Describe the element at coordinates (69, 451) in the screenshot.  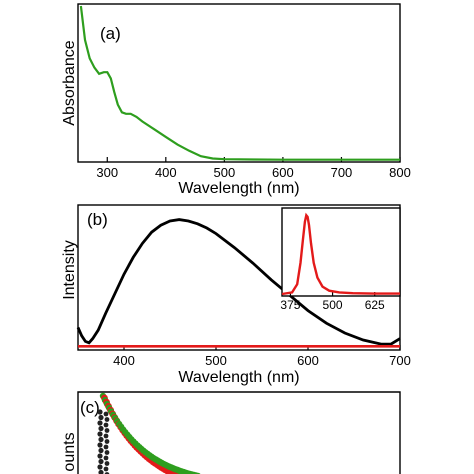
I see `panel-c-y-axis-title: ounts` at that location.